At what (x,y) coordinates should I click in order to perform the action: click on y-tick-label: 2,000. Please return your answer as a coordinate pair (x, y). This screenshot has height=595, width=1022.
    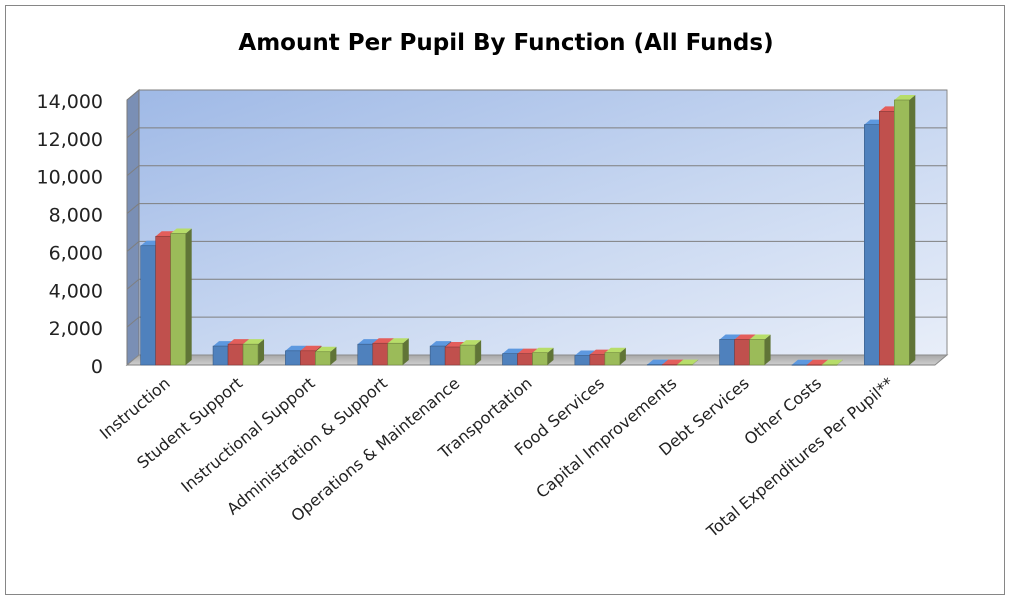
    Looking at the image, I should click on (76, 329).